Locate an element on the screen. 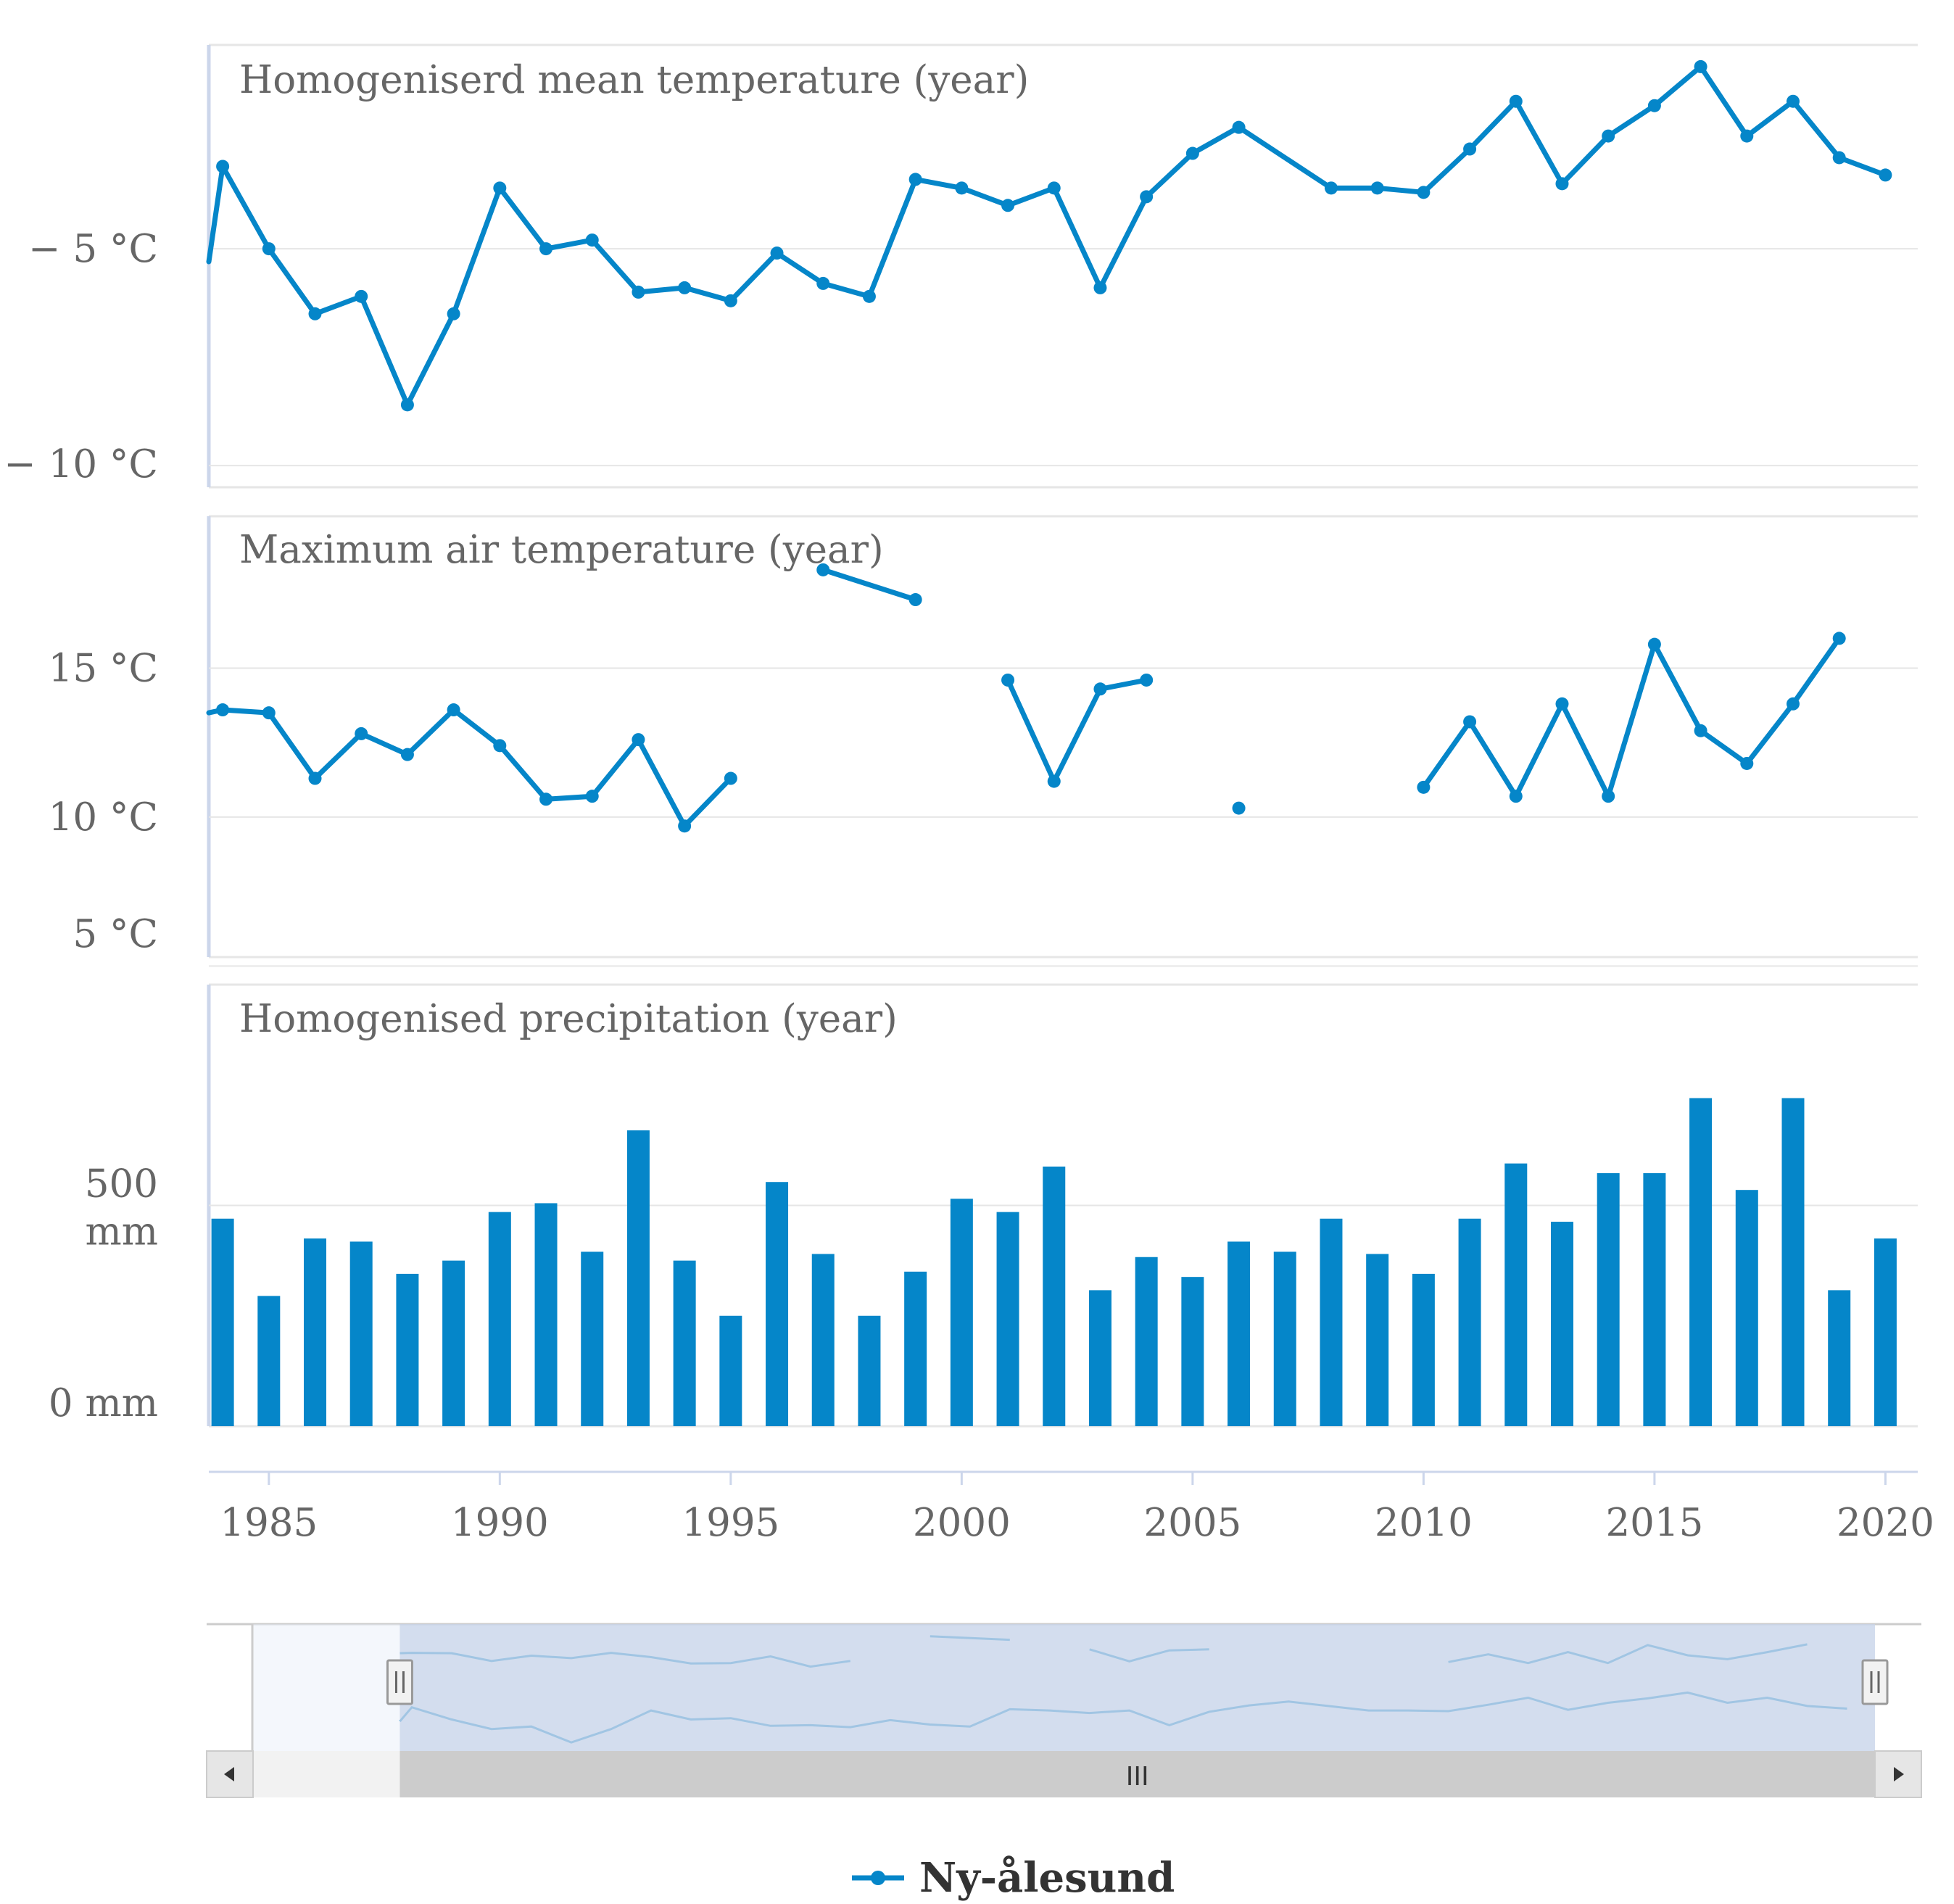 The width and height of the screenshot is (1954, 1904). scrollbar-thumb is located at coordinates (1138, 1774).